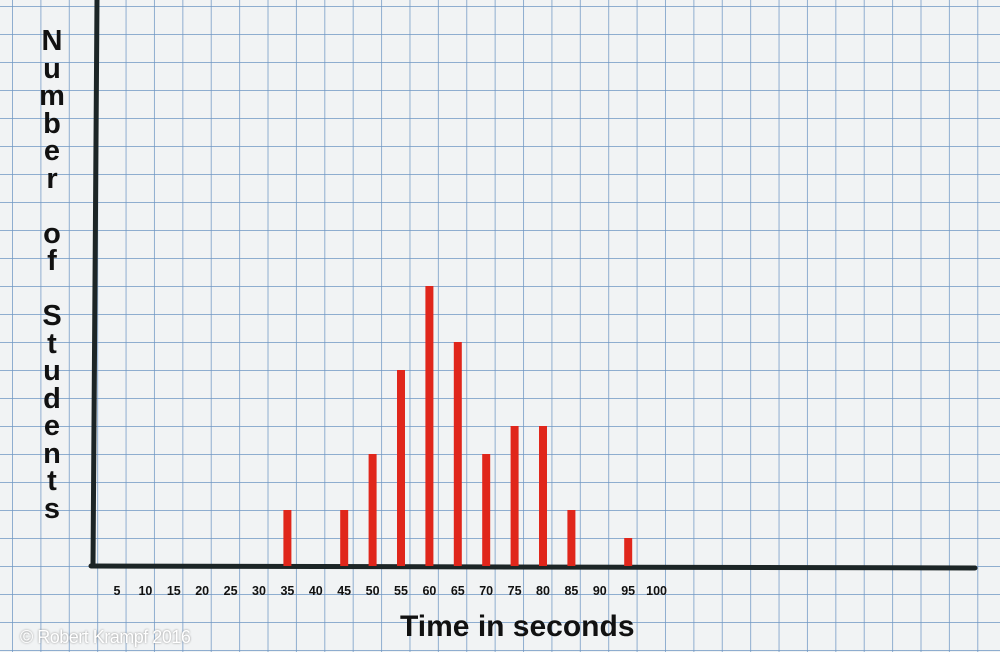 This screenshot has width=1000, height=652. I want to click on y-axis-label-letter: d, so click(52, 398).